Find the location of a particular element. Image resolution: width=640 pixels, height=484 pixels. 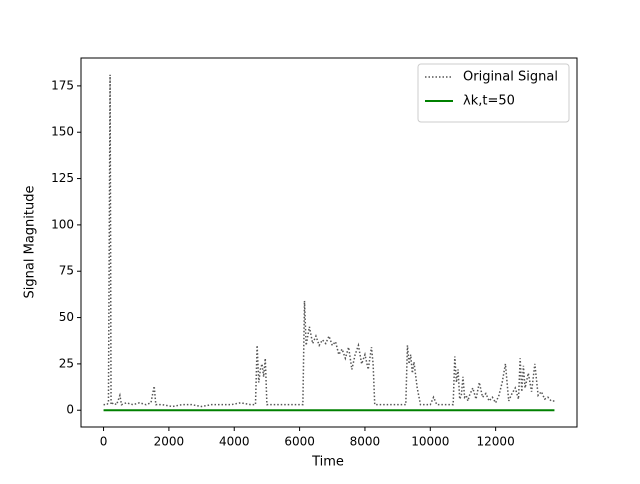

y-tick-label: 175 is located at coordinates (62, 85).